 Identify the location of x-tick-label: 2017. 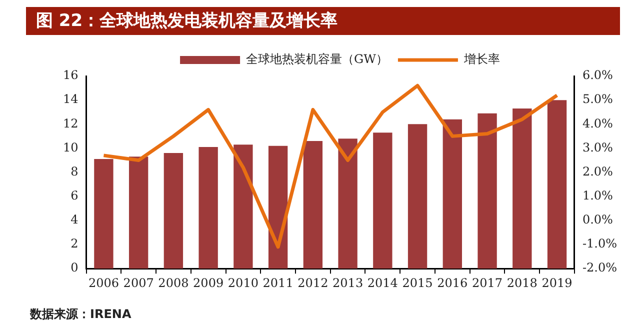
(487, 283).